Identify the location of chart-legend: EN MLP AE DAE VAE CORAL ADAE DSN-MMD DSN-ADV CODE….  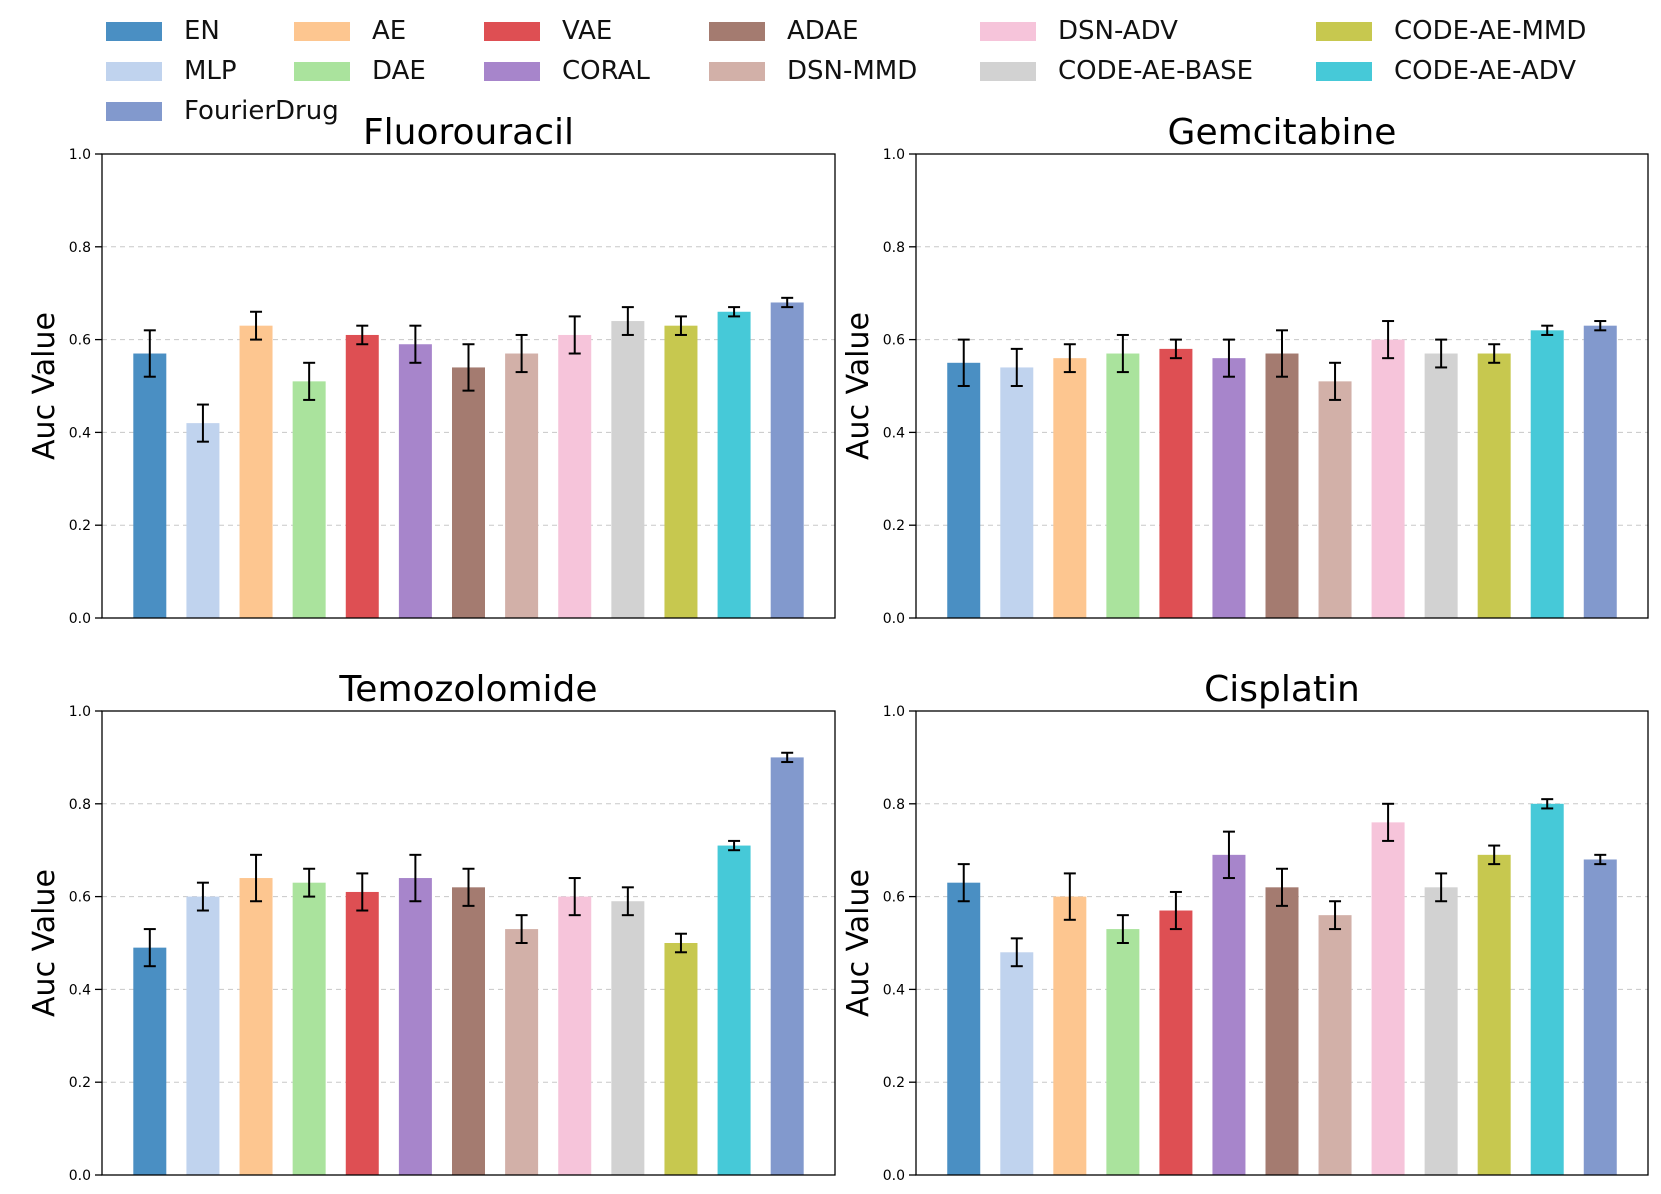
(830, 65).